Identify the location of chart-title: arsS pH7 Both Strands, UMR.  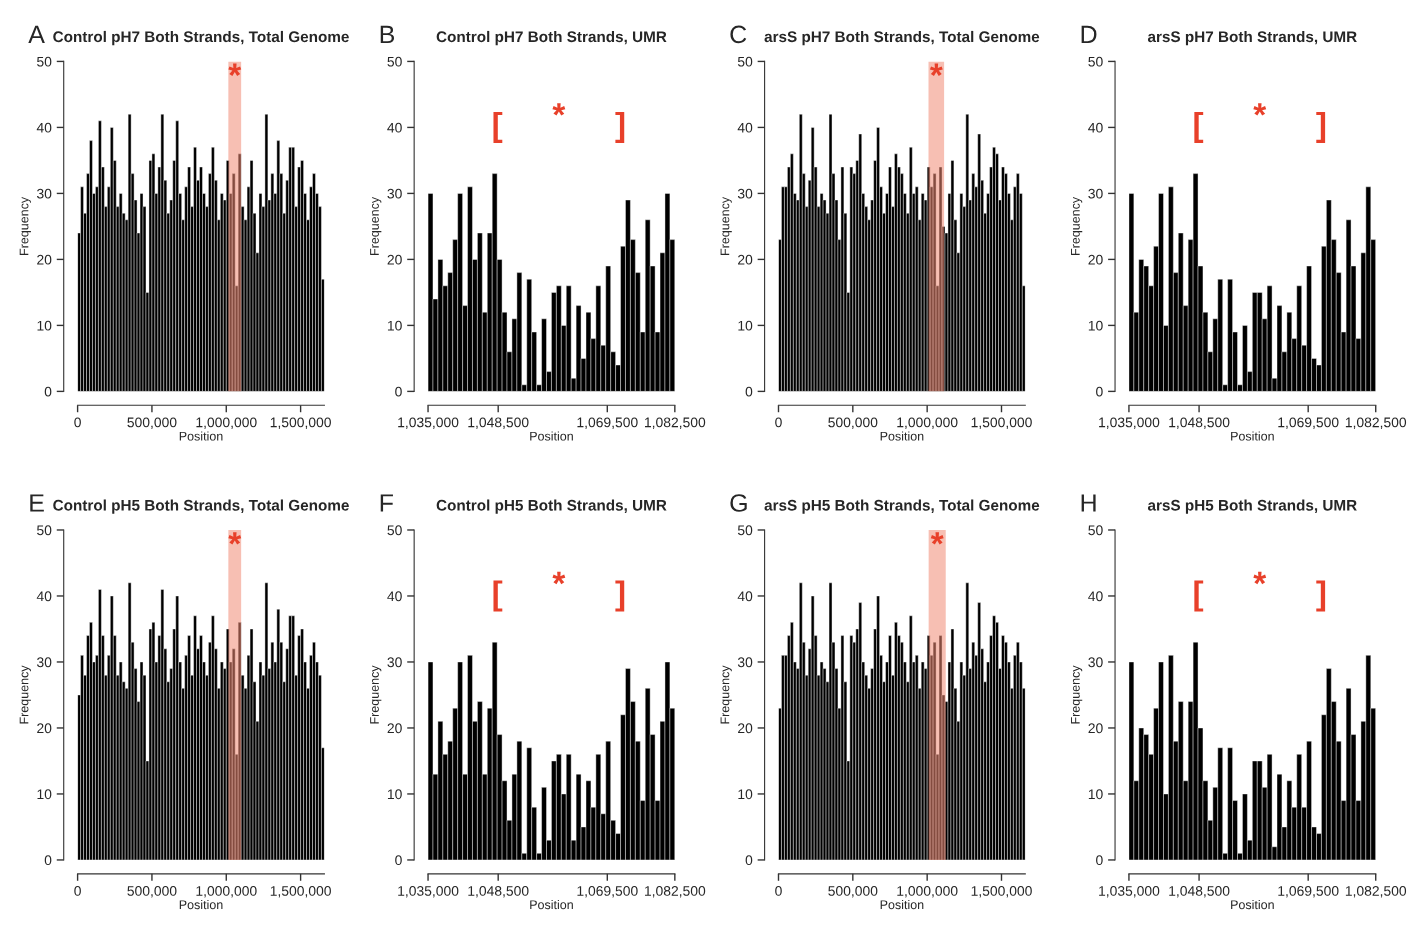
(1252, 38).